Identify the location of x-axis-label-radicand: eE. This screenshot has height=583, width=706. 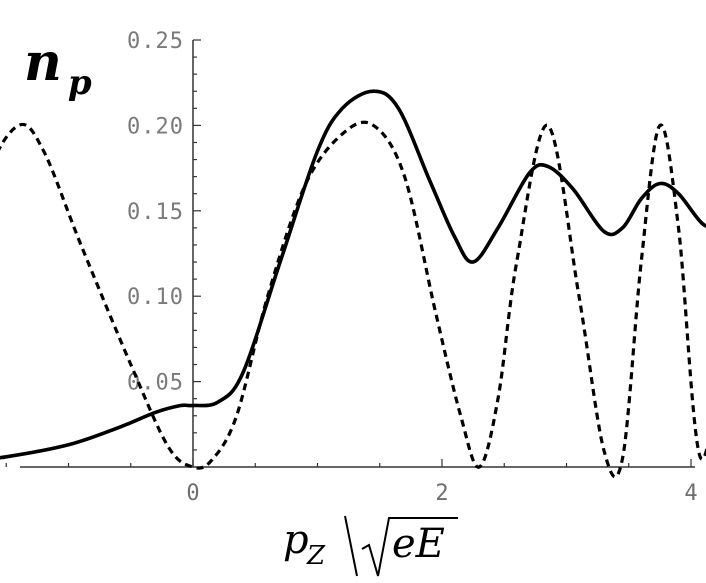
(418, 544).